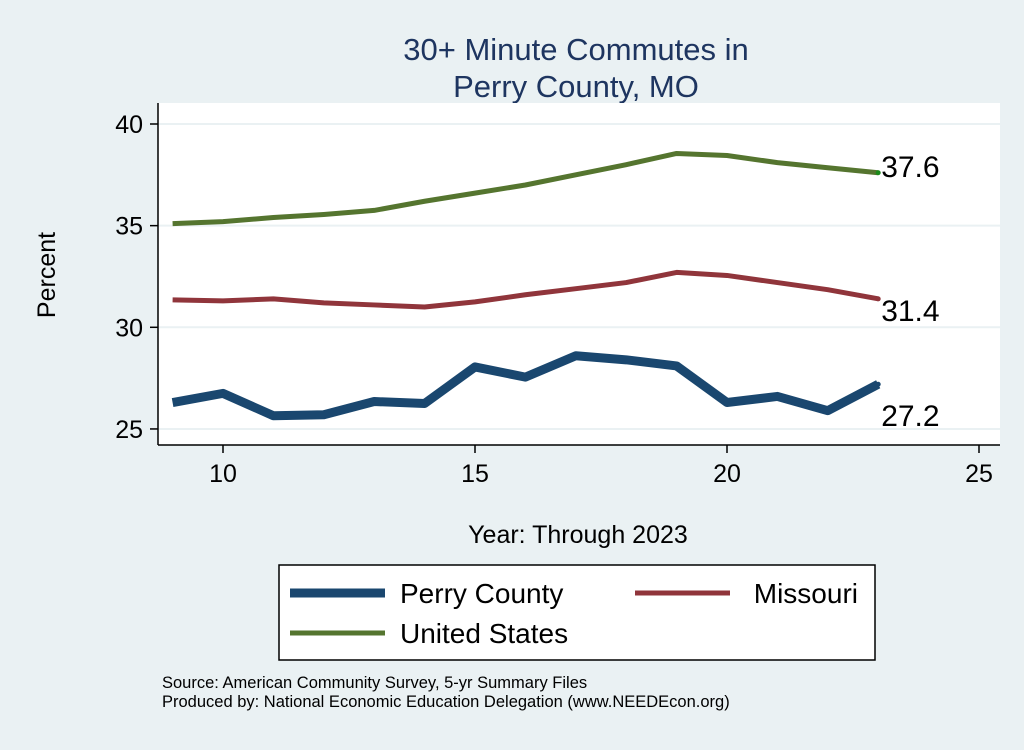  Describe the element at coordinates (910, 416) in the screenshot. I see `end-label-perry-county: 27.2` at that location.